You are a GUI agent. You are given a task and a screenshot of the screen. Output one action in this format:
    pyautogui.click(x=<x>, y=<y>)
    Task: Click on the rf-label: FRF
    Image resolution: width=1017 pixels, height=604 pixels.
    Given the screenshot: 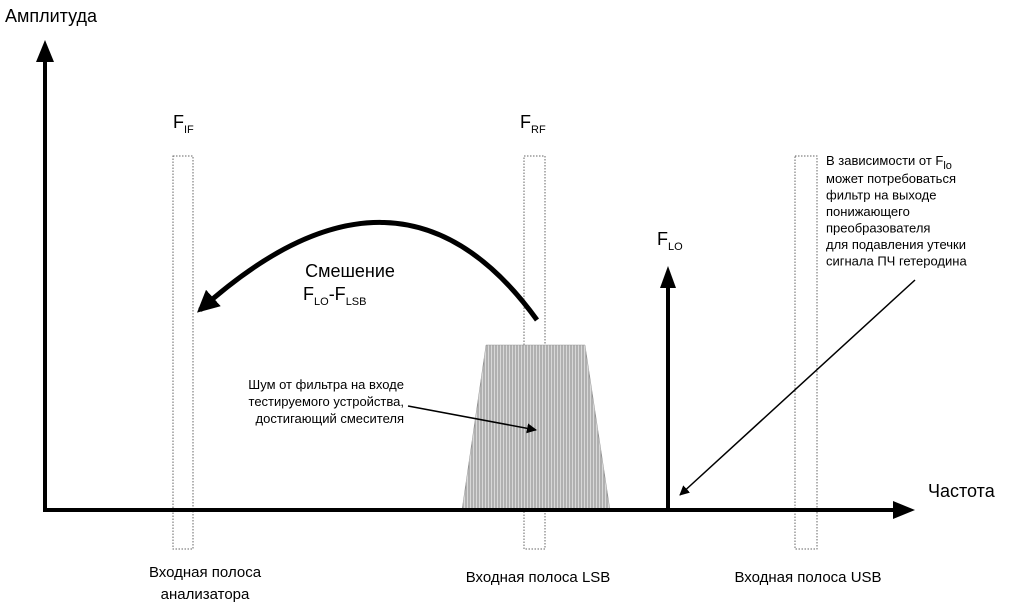 What is the action you would take?
    pyautogui.click(x=533, y=124)
    